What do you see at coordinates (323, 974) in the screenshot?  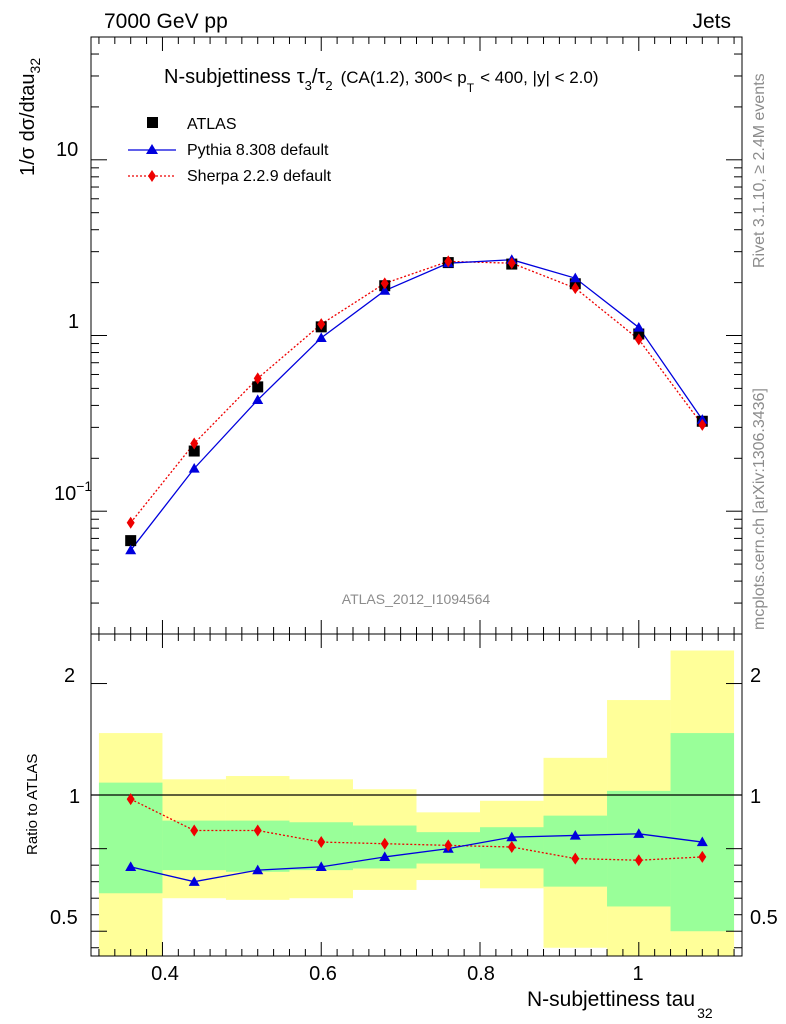 I see `xtick-label-0.6: 0.6` at bounding box center [323, 974].